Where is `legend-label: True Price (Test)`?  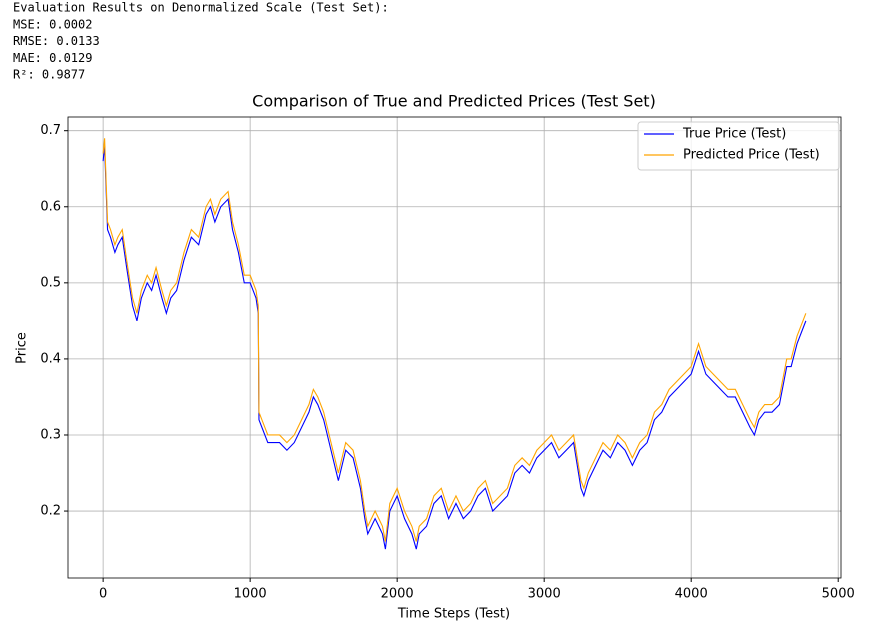
legend-label: True Price (Test) is located at coordinates (734, 134).